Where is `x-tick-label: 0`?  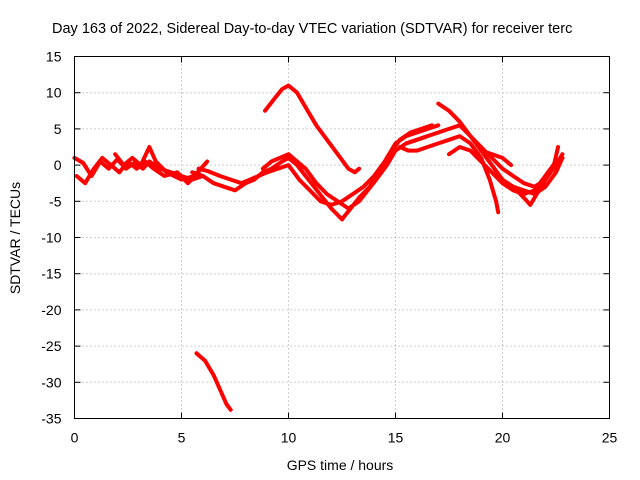
x-tick-label: 0 is located at coordinates (75, 438).